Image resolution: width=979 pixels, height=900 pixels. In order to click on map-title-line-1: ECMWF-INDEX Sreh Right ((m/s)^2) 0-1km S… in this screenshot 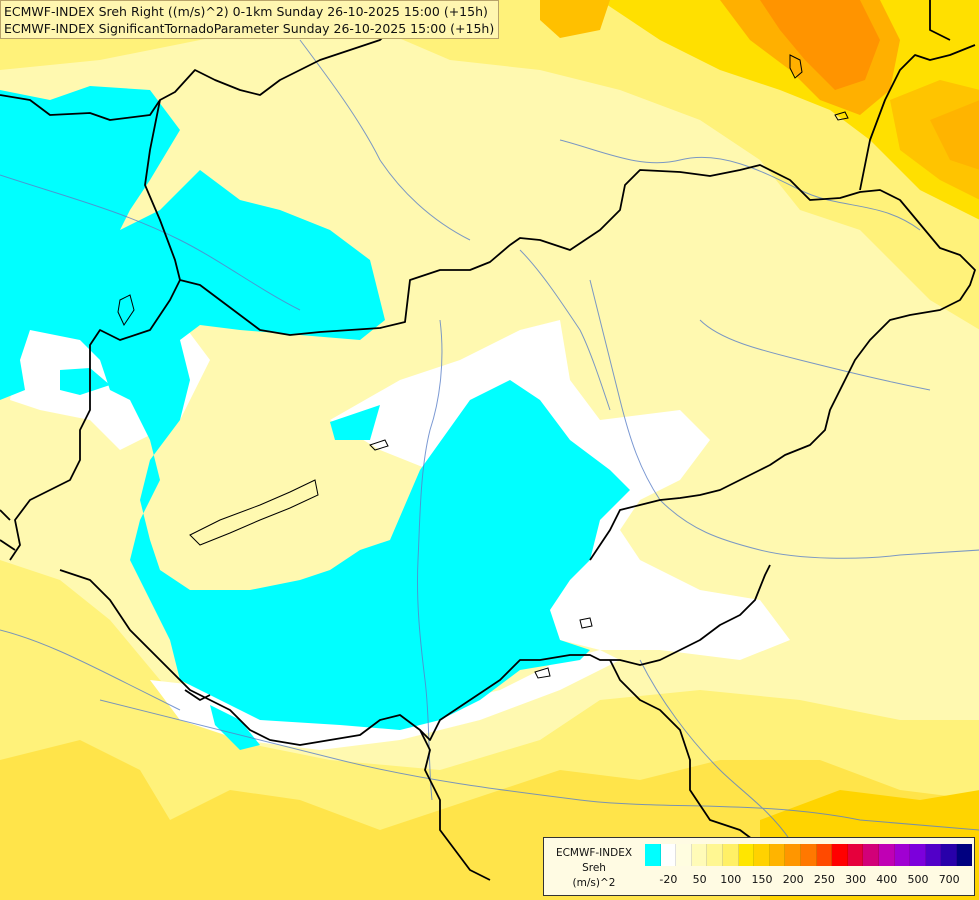, I will do `click(246, 11)`.